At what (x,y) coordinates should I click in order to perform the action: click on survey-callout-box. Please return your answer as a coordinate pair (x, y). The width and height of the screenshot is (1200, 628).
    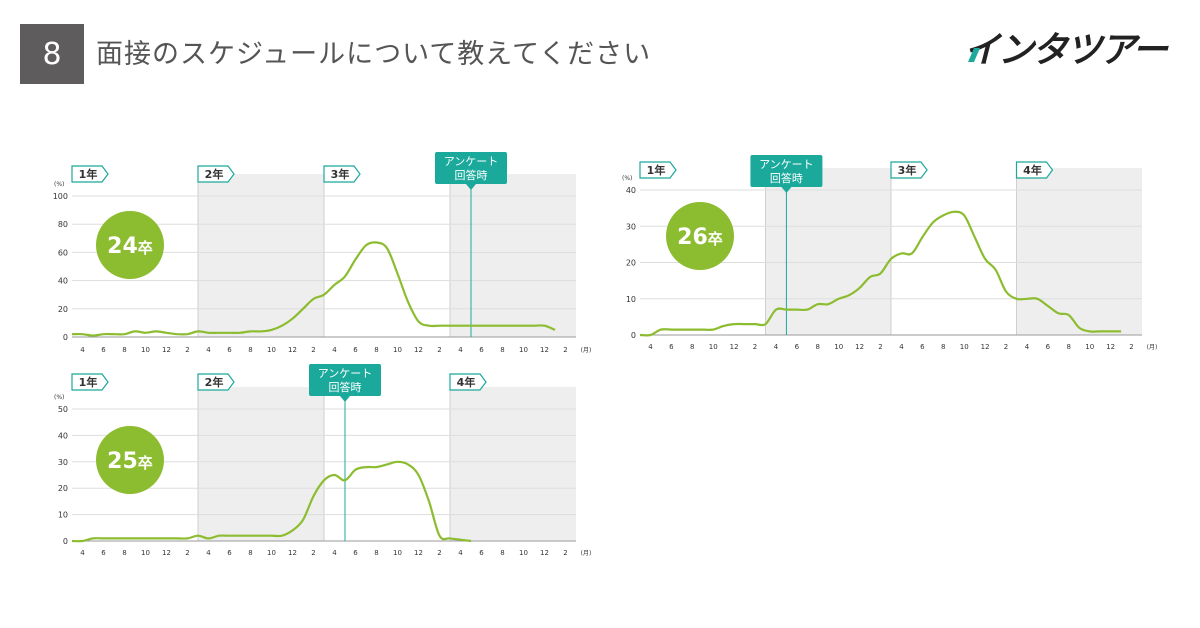
    Looking at the image, I should click on (471, 168).